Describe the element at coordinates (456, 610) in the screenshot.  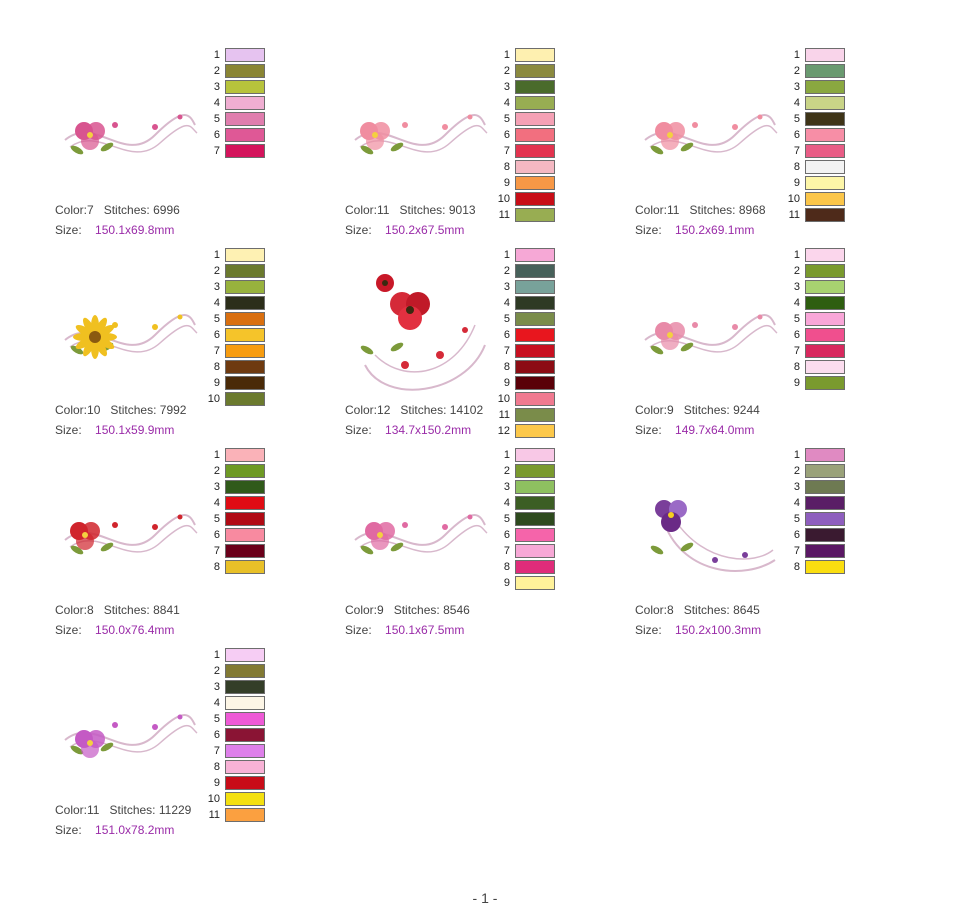
I see `stitch-count: 8546` at that location.